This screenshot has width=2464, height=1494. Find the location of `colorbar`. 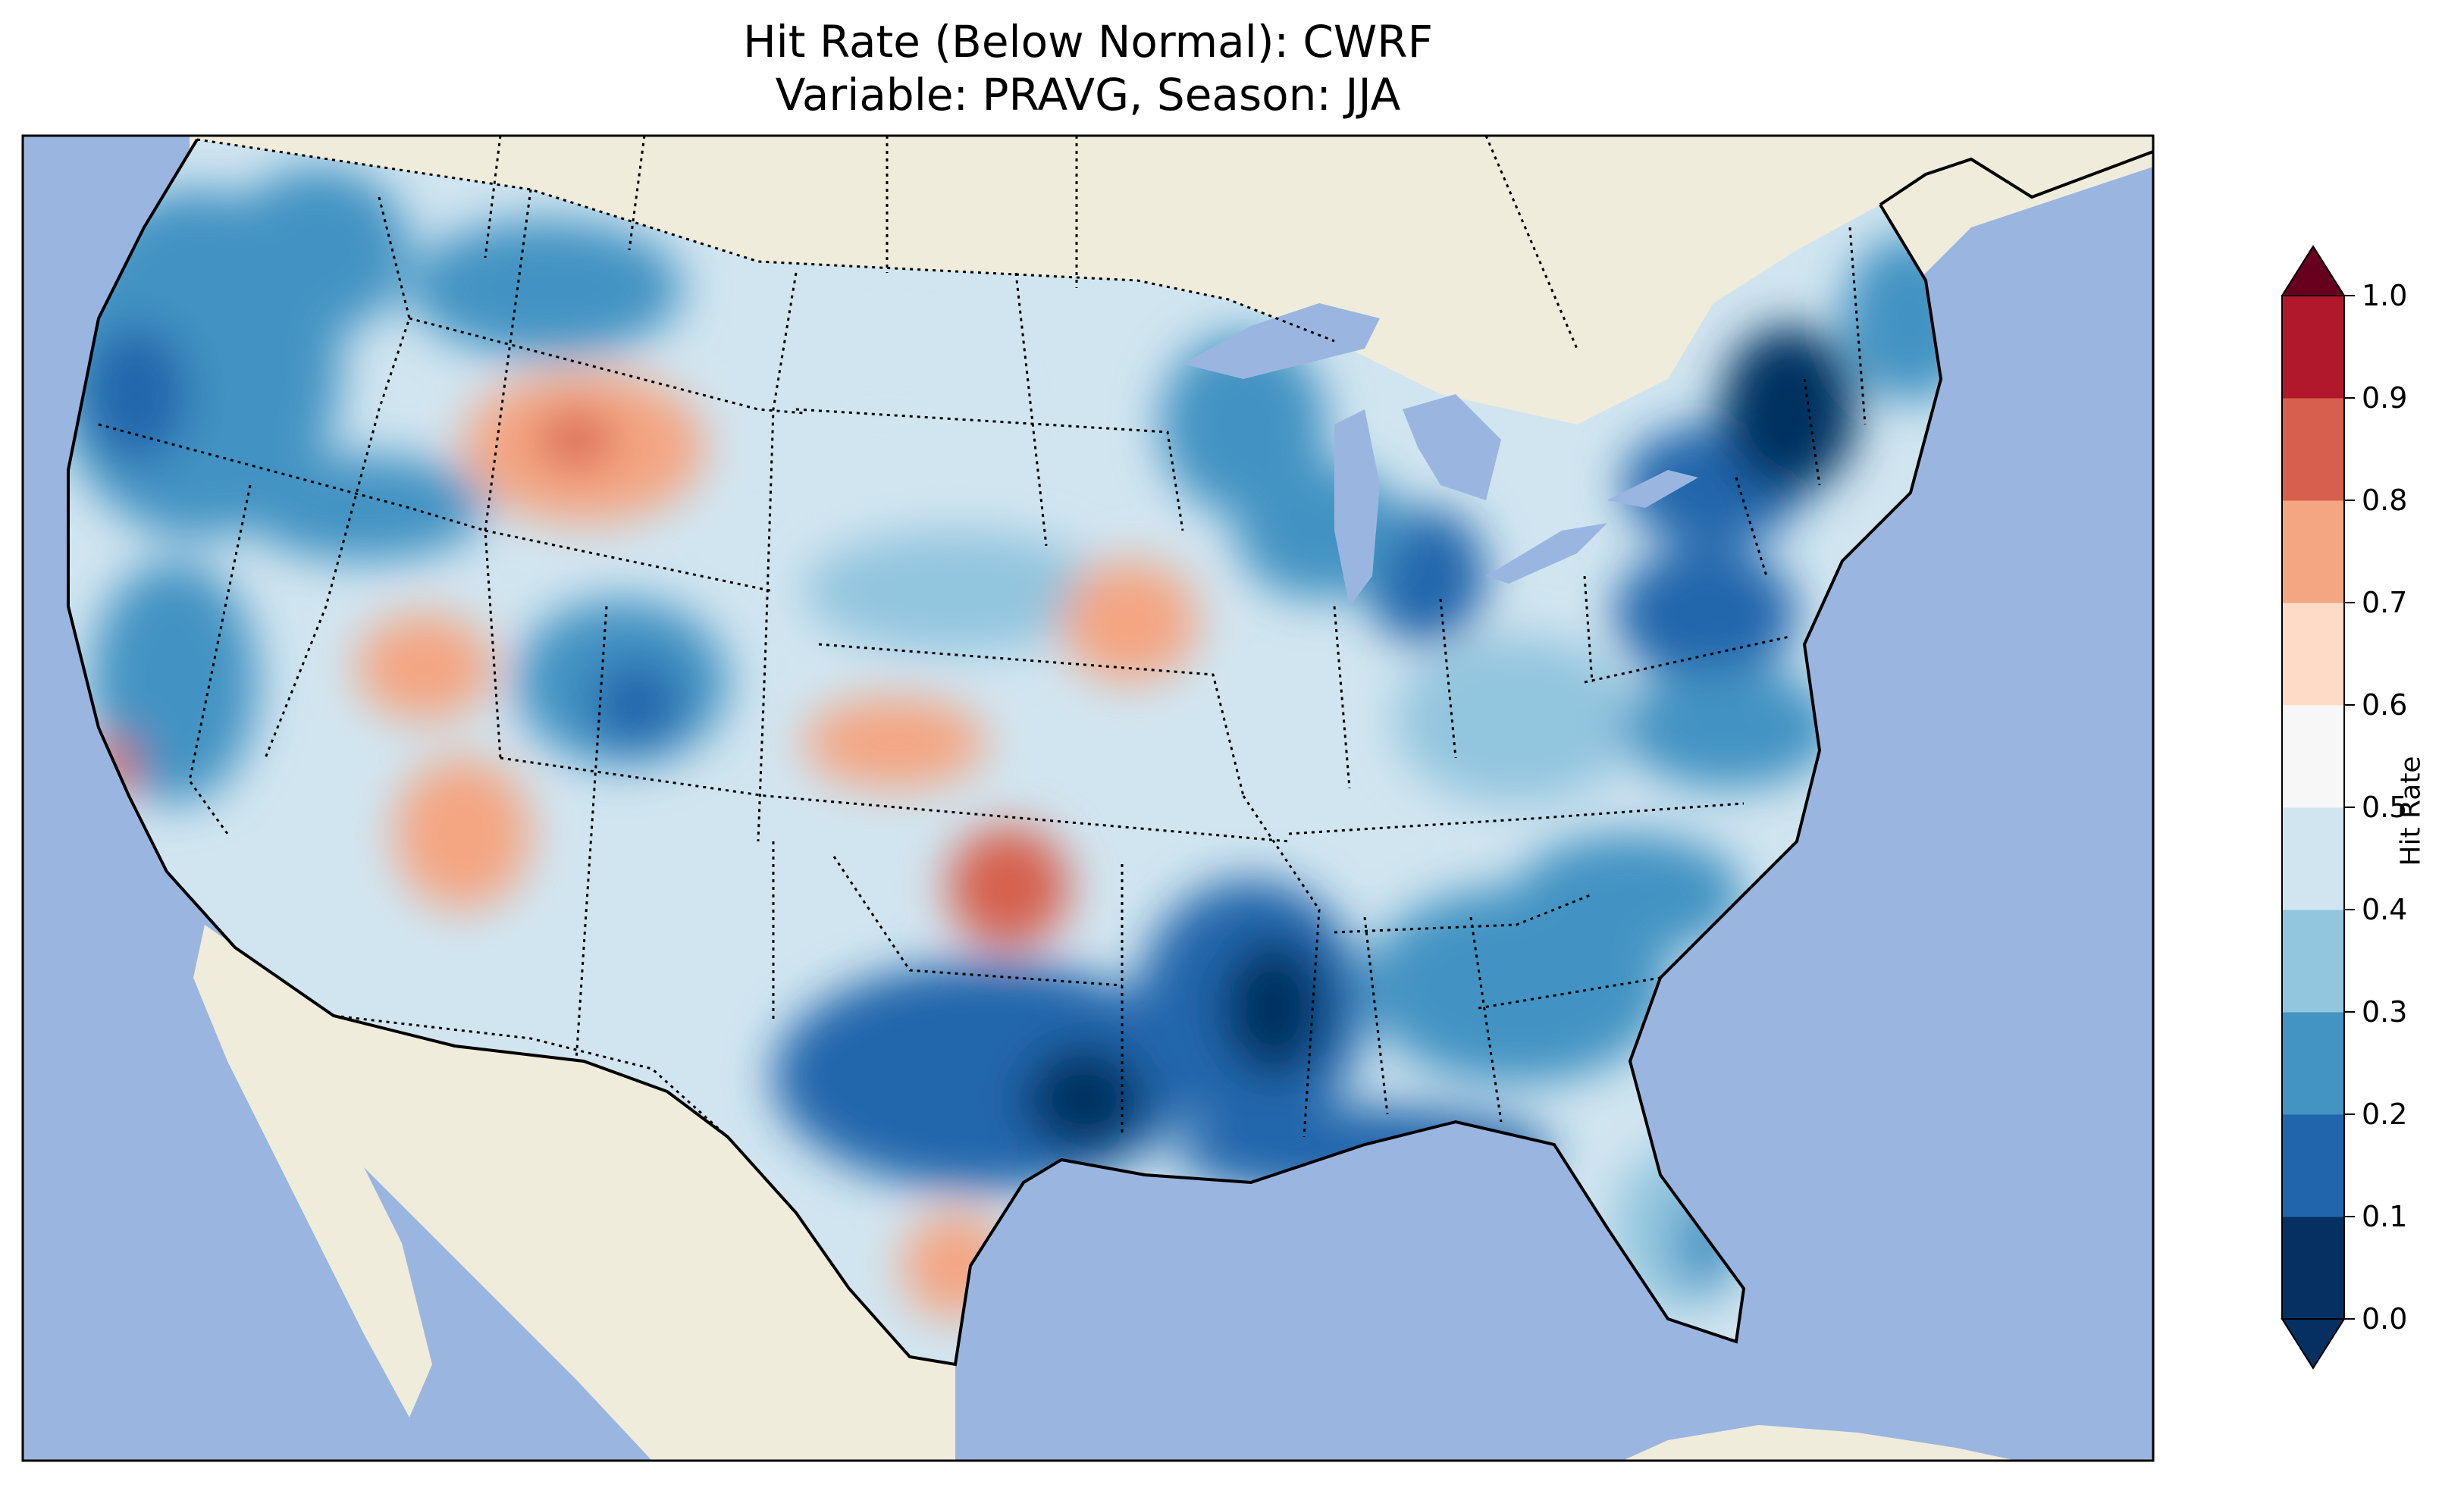

colorbar is located at coordinates (2318, 807).